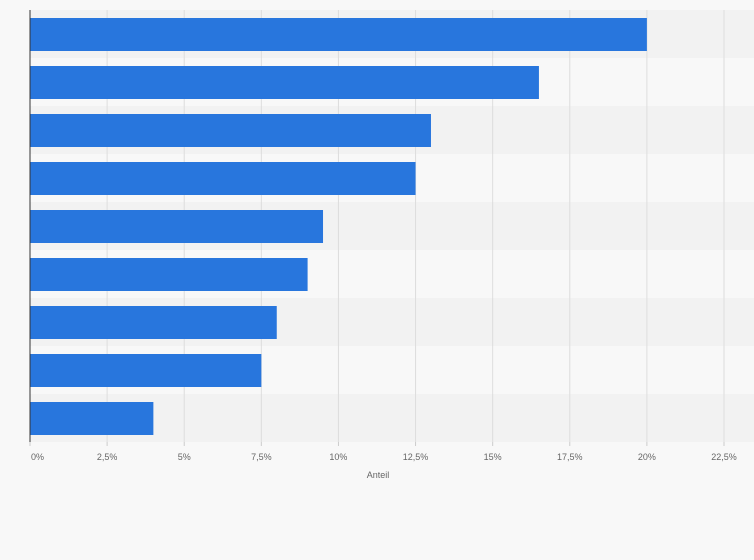  What do you see at coordinates (184, 457) in the screenshot?
I see `x-tick-label: 5%` at bounding box center [184, 457].